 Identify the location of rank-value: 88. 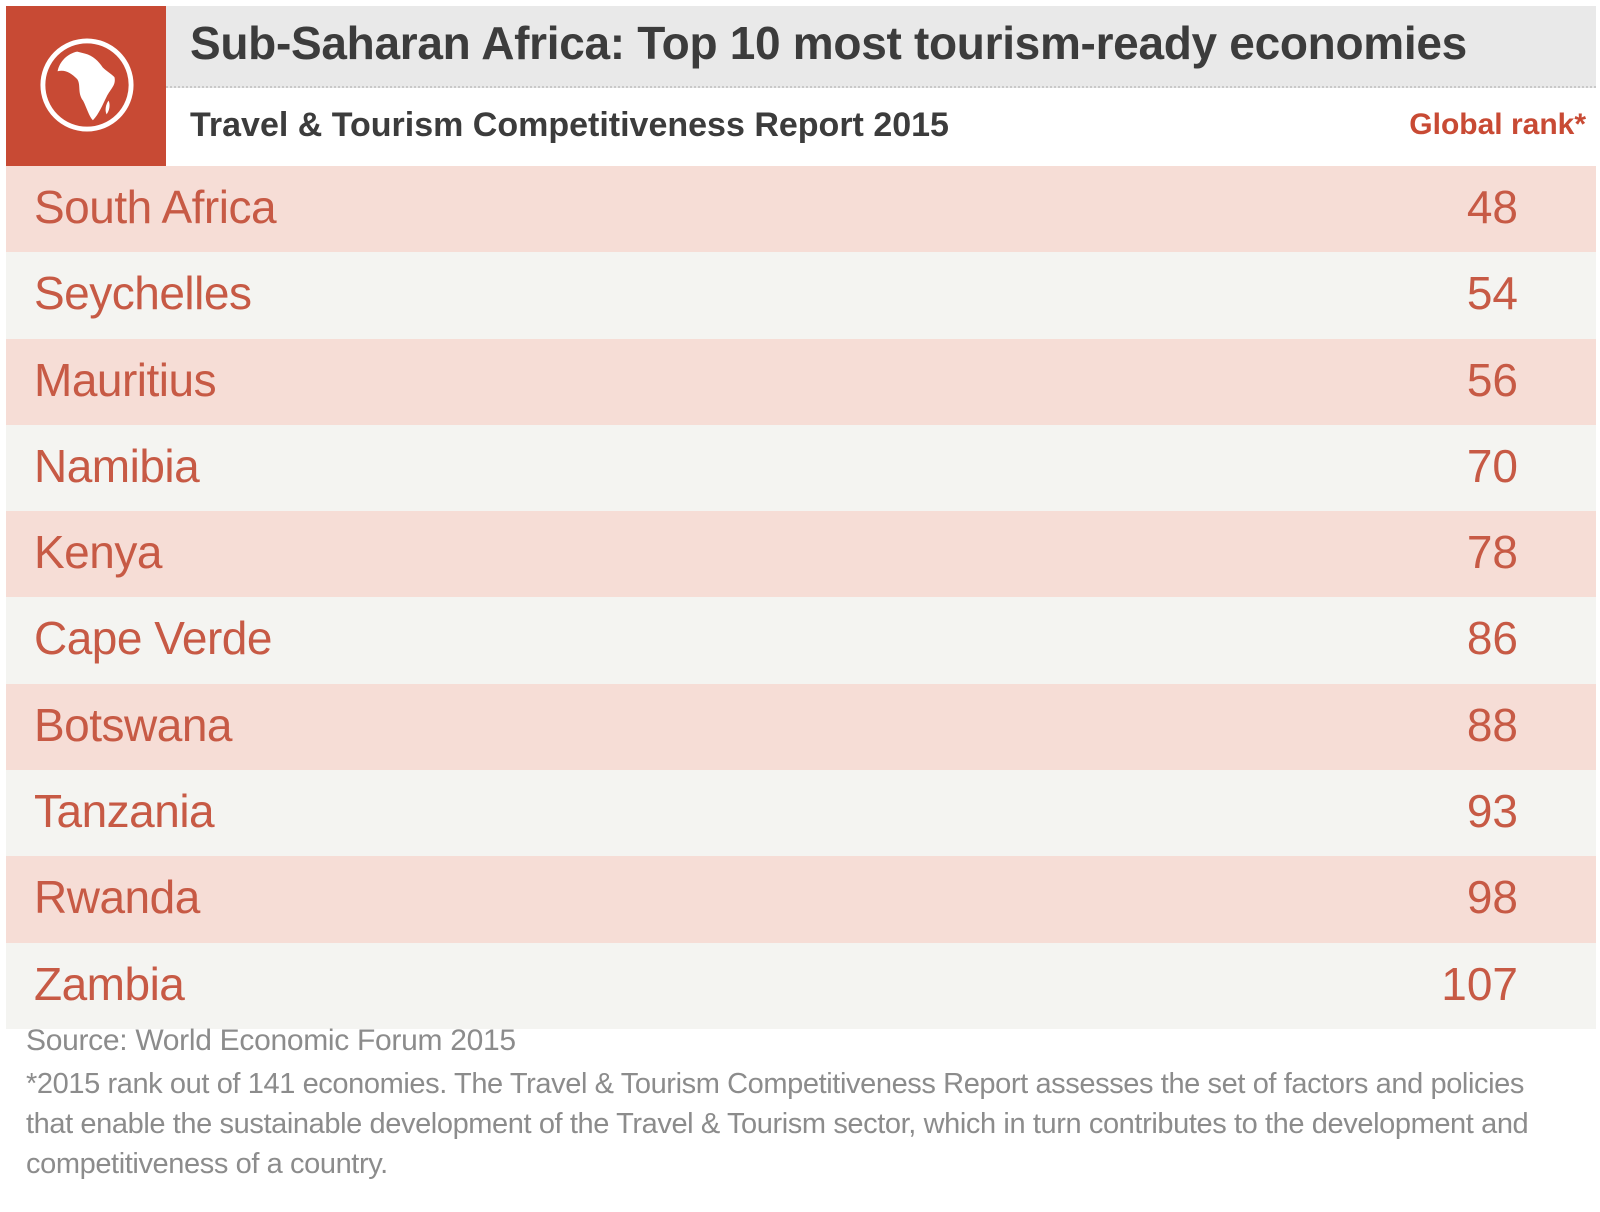
(1492, 724).